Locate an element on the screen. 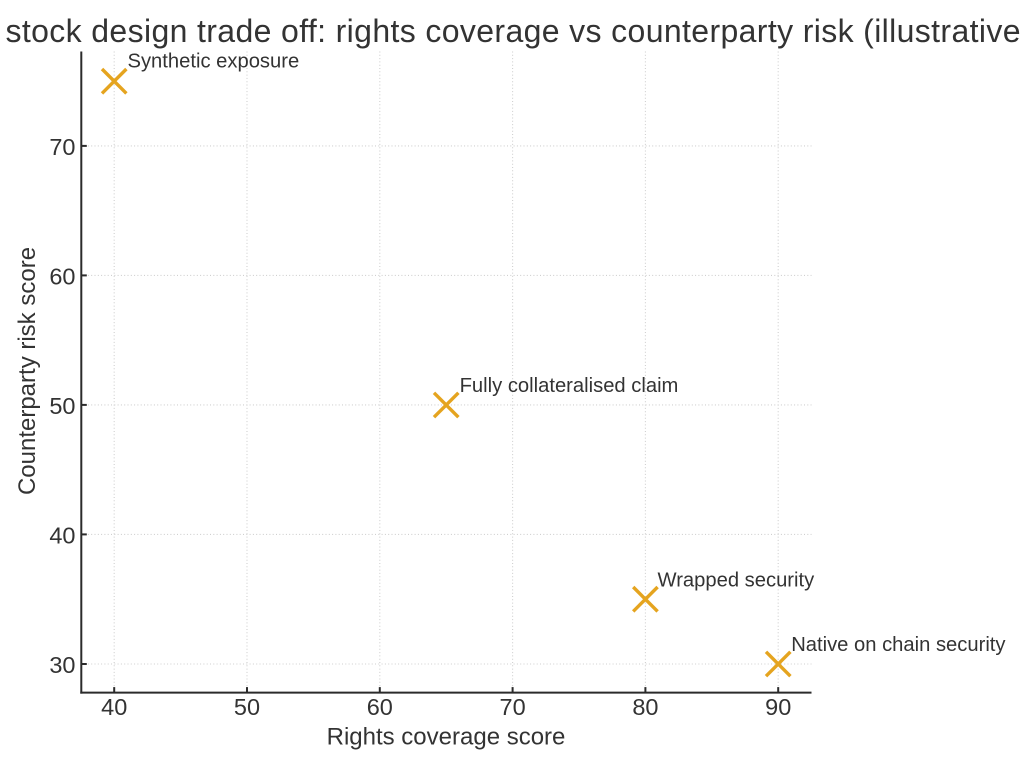 Image resolution: width=1024 pixels, height=773 pixels. svg-text: Synthetic exposure is located at coordinates (214, 61).